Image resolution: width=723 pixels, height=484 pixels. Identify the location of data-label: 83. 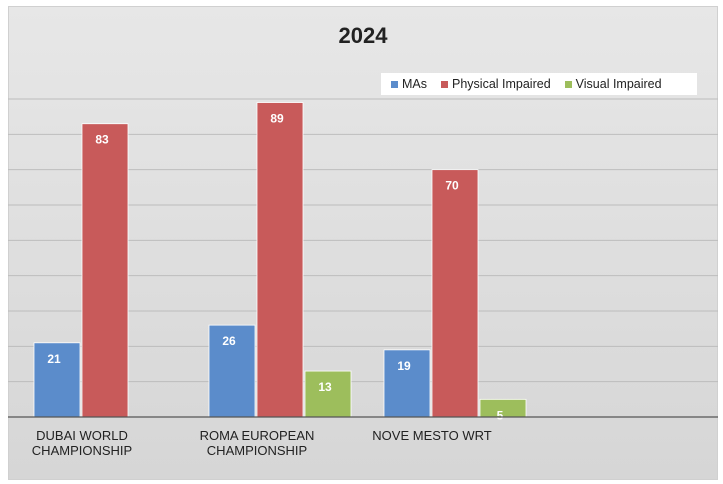
(102, 140).